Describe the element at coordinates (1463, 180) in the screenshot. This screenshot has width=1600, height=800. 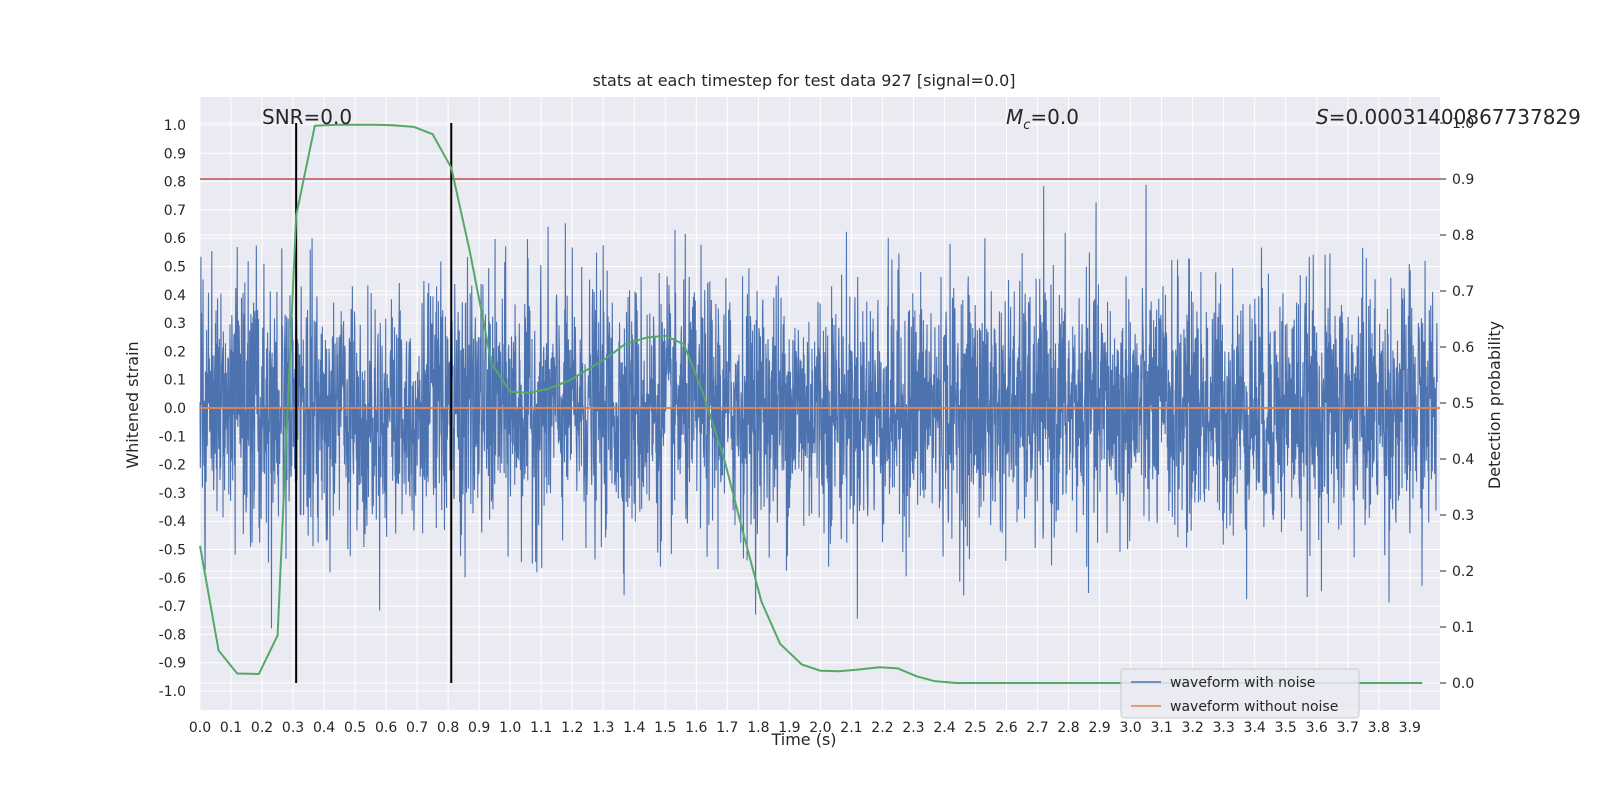
I see `y2-tick-label: 0.9` at that location.